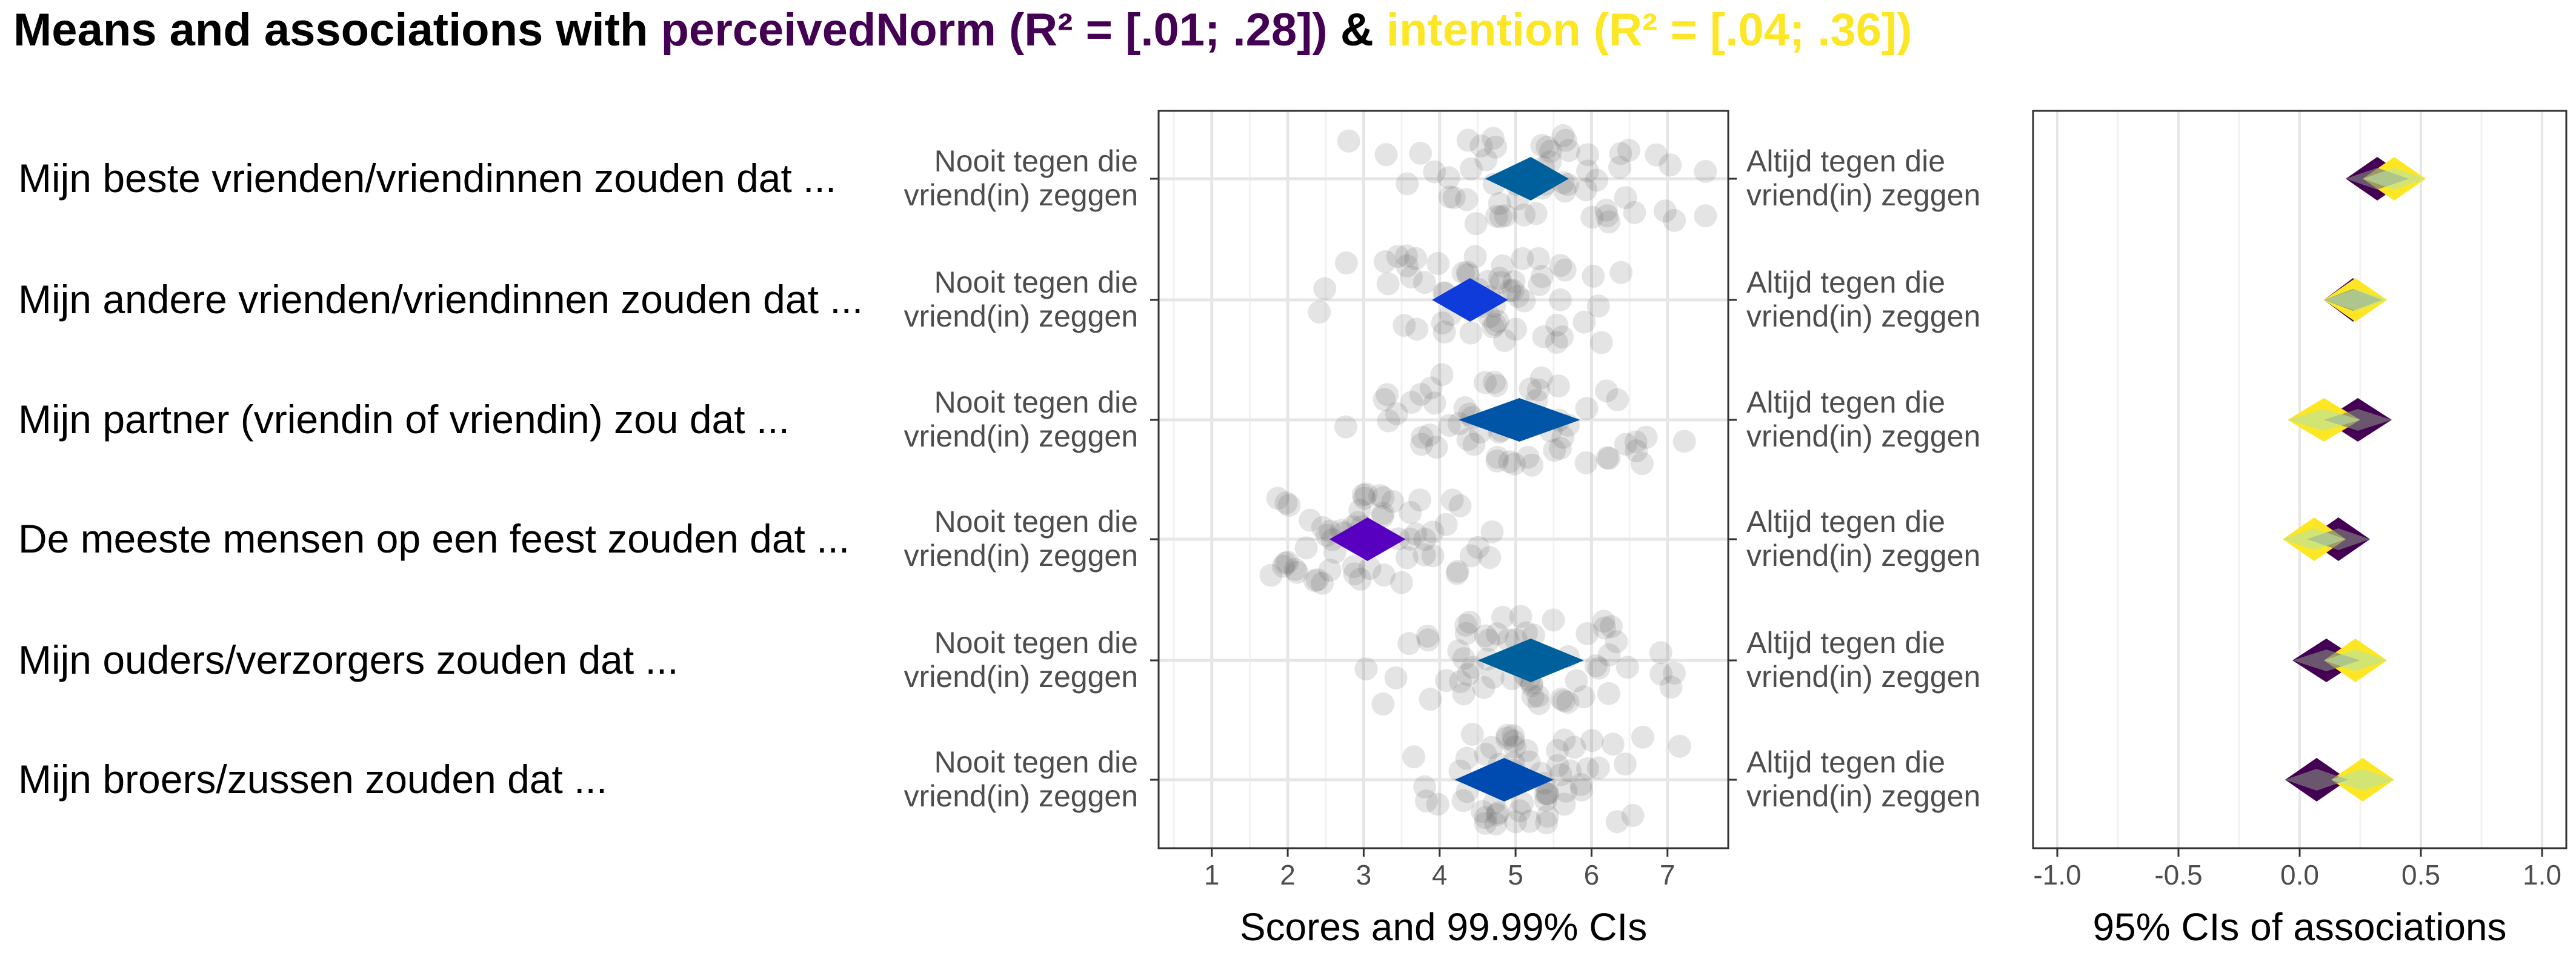  Describe the element at coordinates (1592, 875) in the screenshot. I see `means-x-tick-label: 6` at that location.